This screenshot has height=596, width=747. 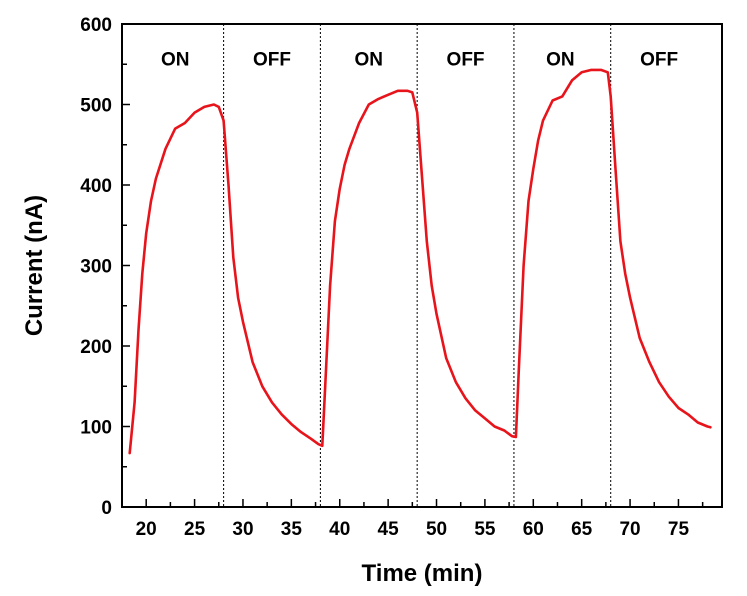 What do you see at coordinates (485, 529) in the screenshot?
I see `x-tick-label: 55` at bounding box center [485, 529].